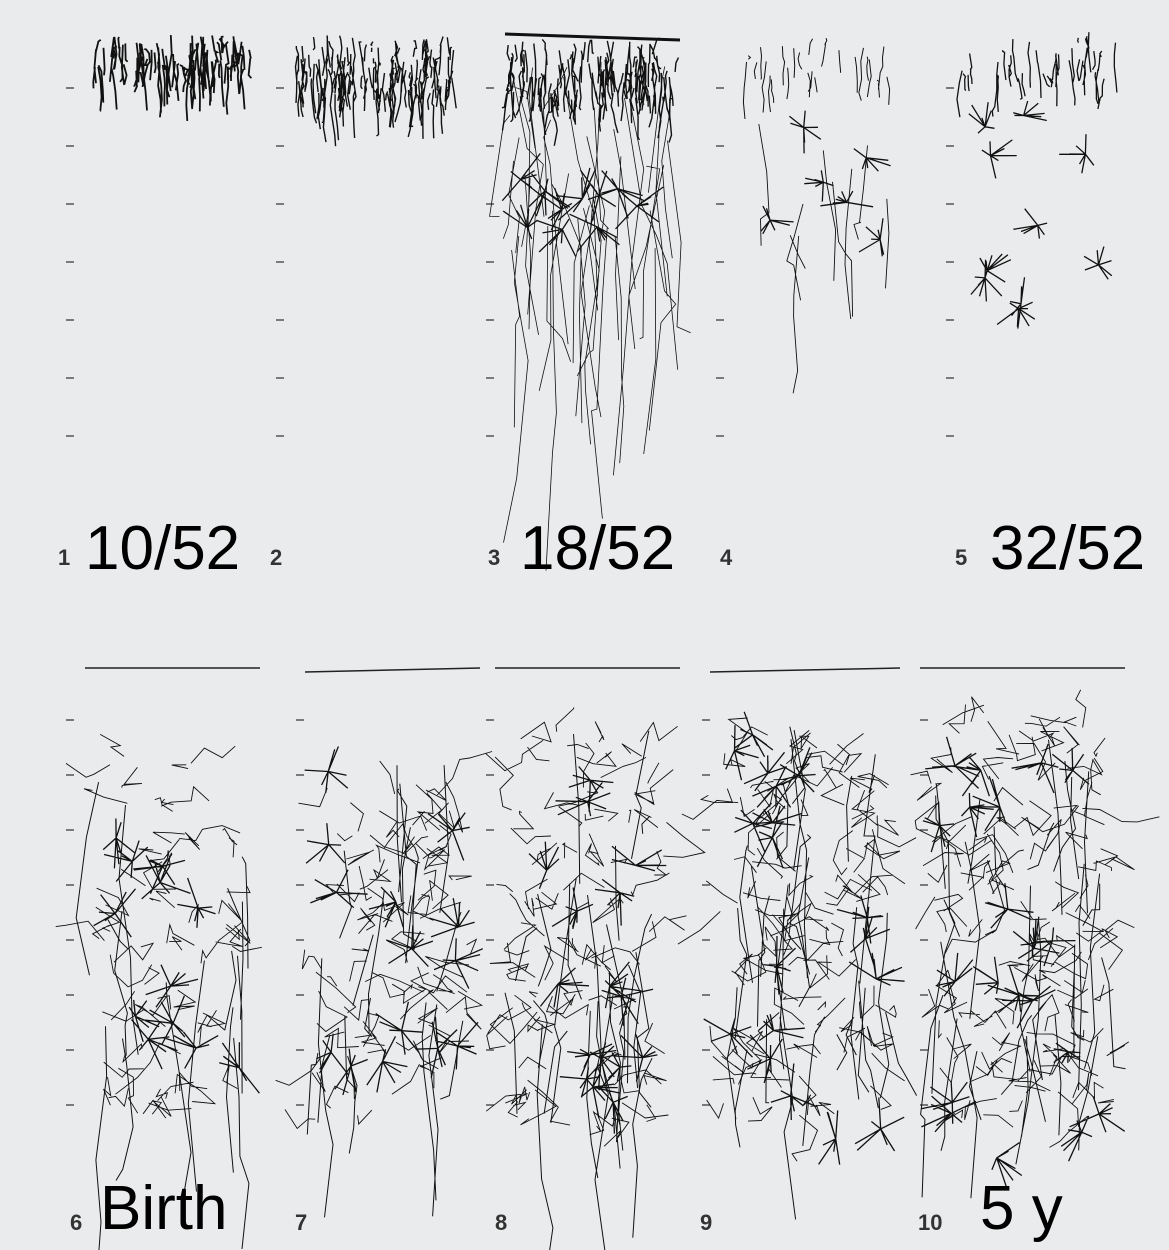 This screenshot has height=1250, width=1169. I want to click on panel-label: 10/52, so click(163, 548).